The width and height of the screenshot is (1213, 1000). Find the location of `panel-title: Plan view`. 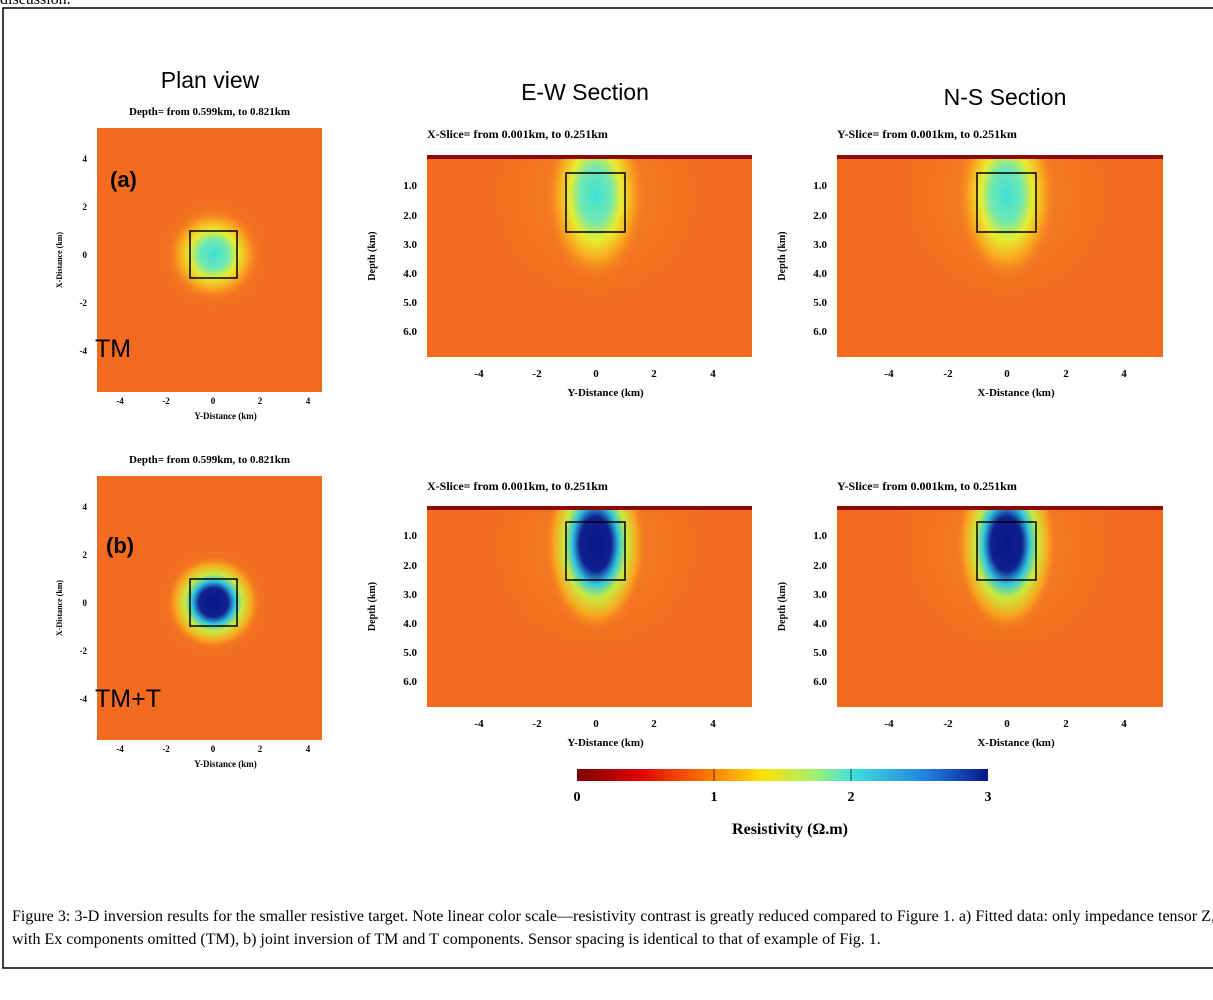

panel-title: Plan view is located at coordinates (210, 80).